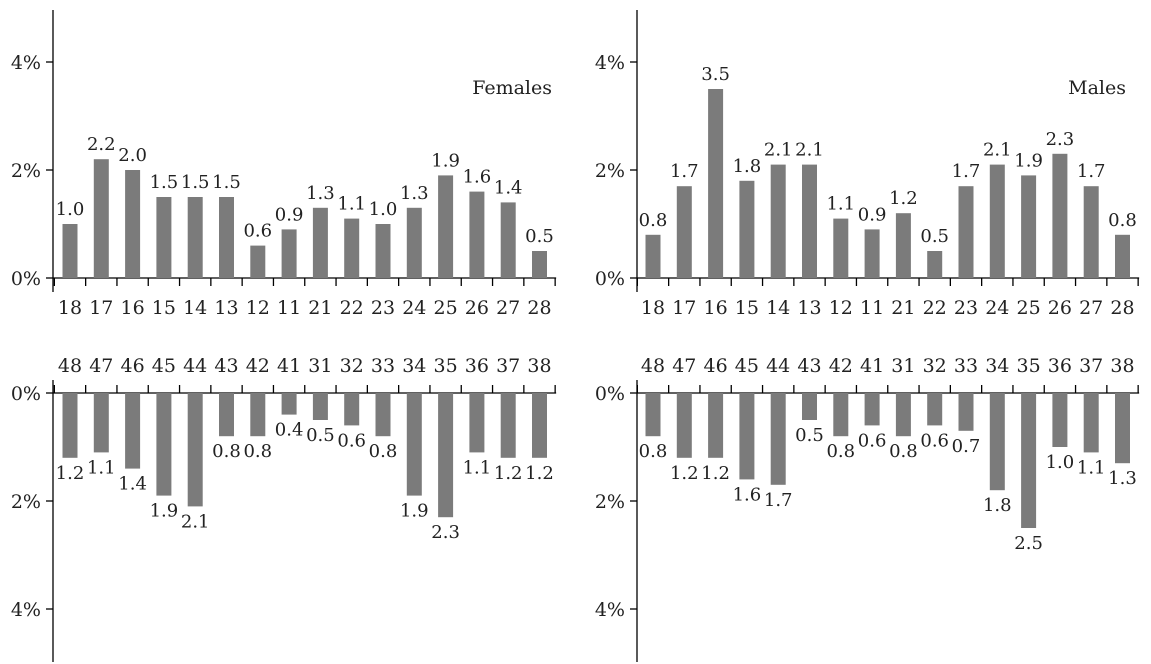  Describe the element at coordinates (414, 511) in the screenshot. I see `data-label-34: 1.9` at that location.